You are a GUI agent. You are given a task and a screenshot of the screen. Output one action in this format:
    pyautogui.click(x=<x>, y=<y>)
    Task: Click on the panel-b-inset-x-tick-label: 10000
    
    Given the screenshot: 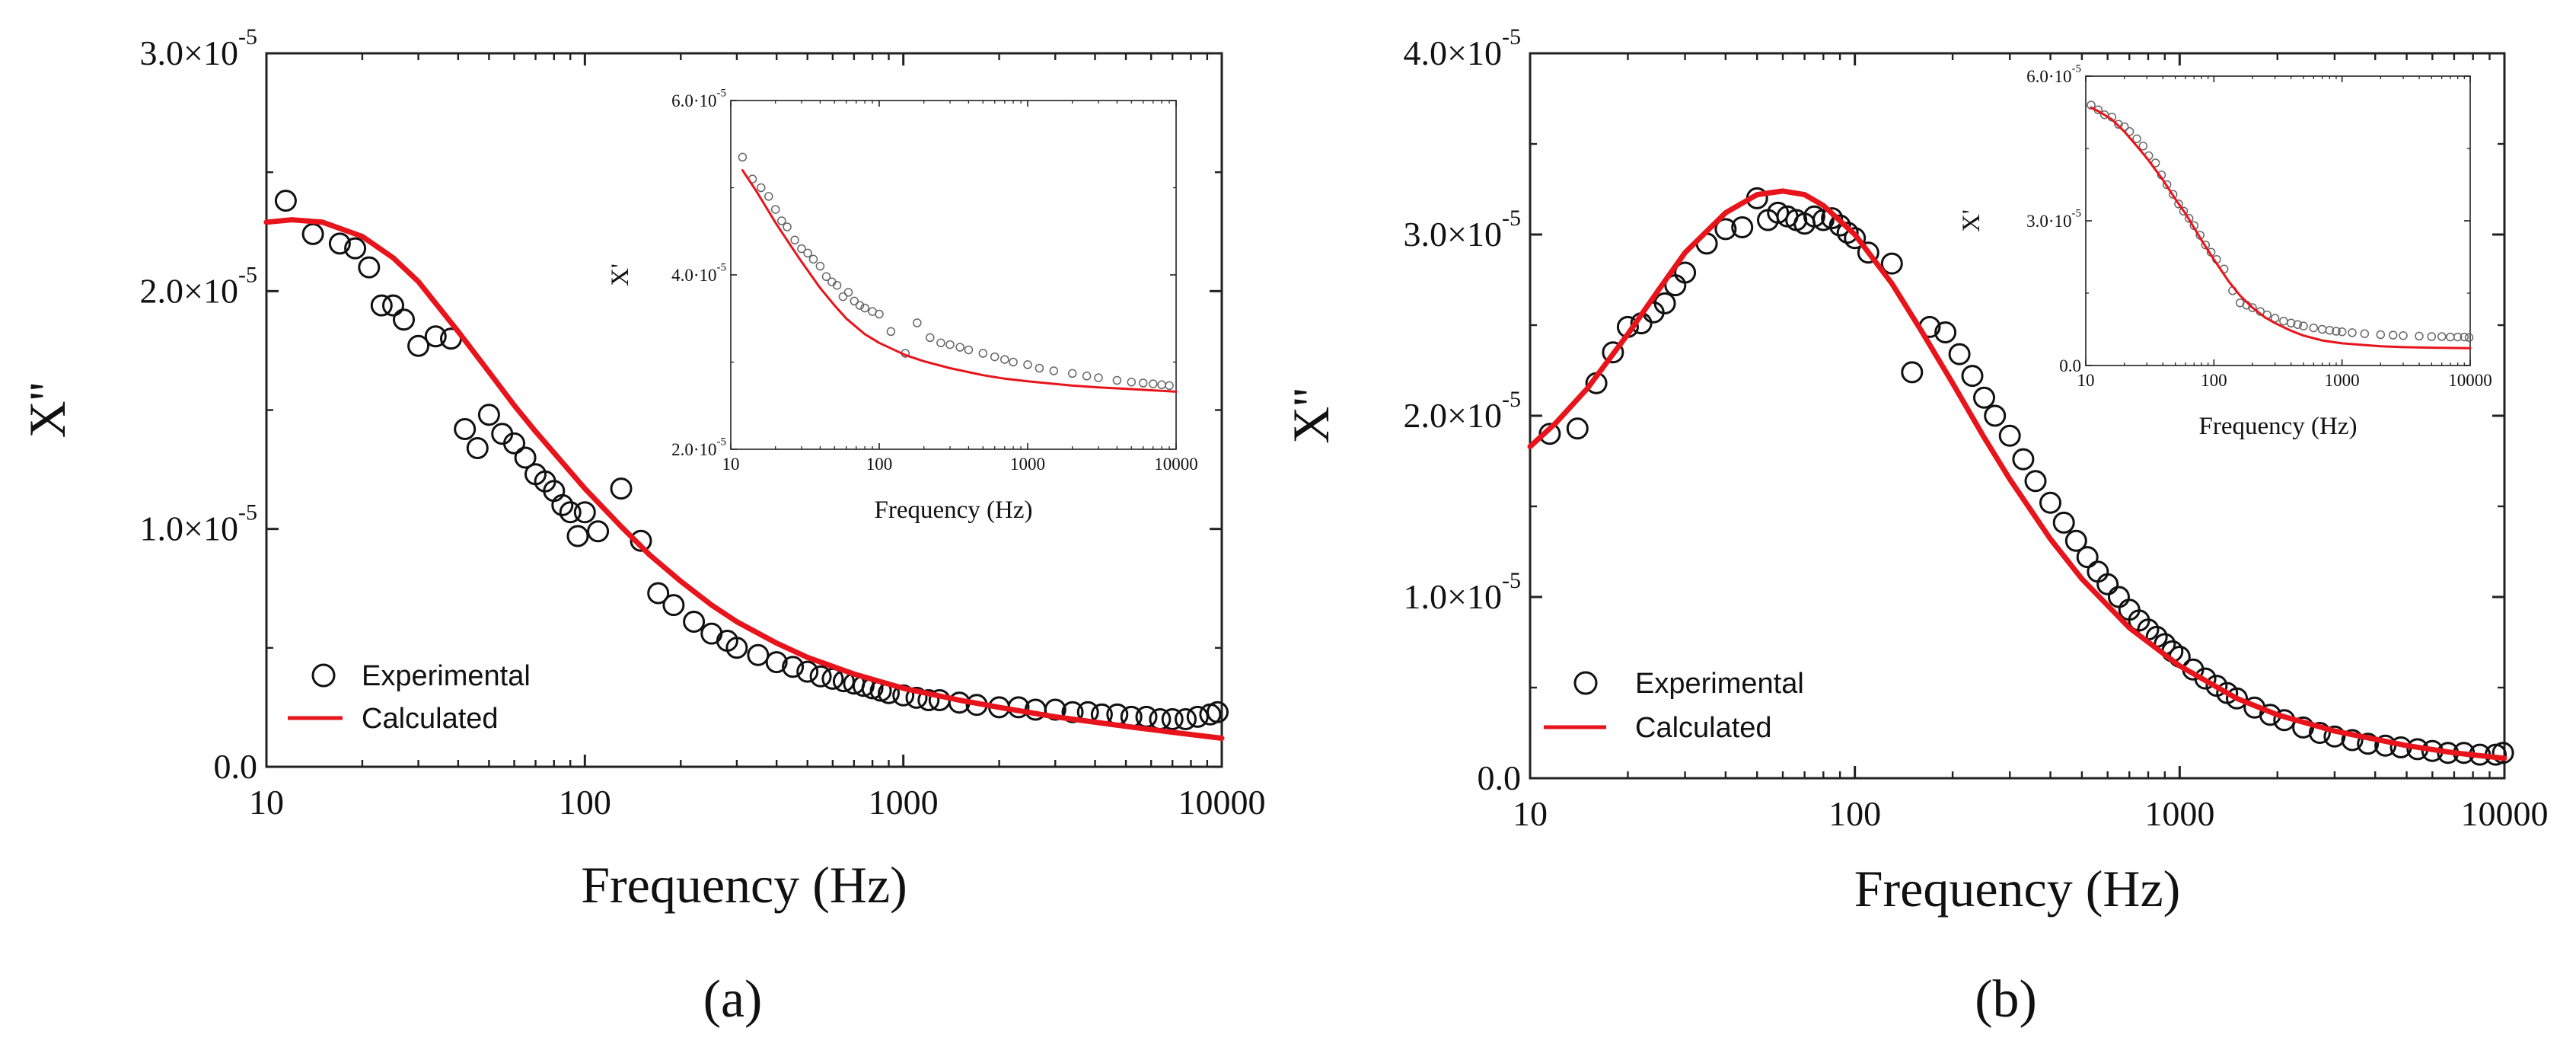 What is the action you would take?
    pyautogui.click(x=2470, y=380)
    